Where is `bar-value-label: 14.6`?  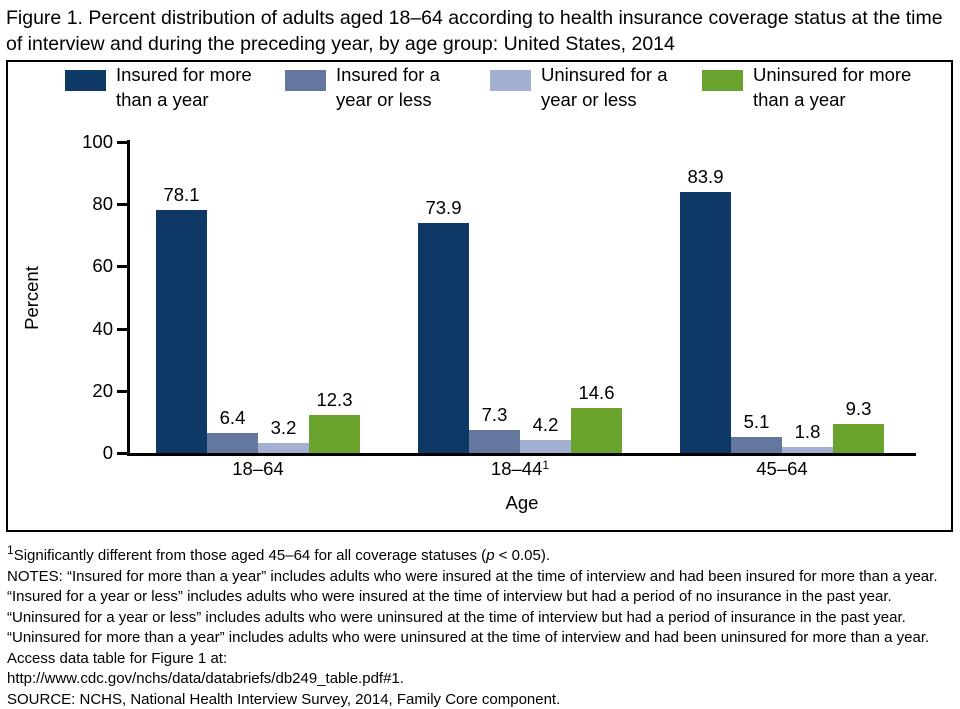
bar-value-label: 14.6 is located at coordinates (596, 392).